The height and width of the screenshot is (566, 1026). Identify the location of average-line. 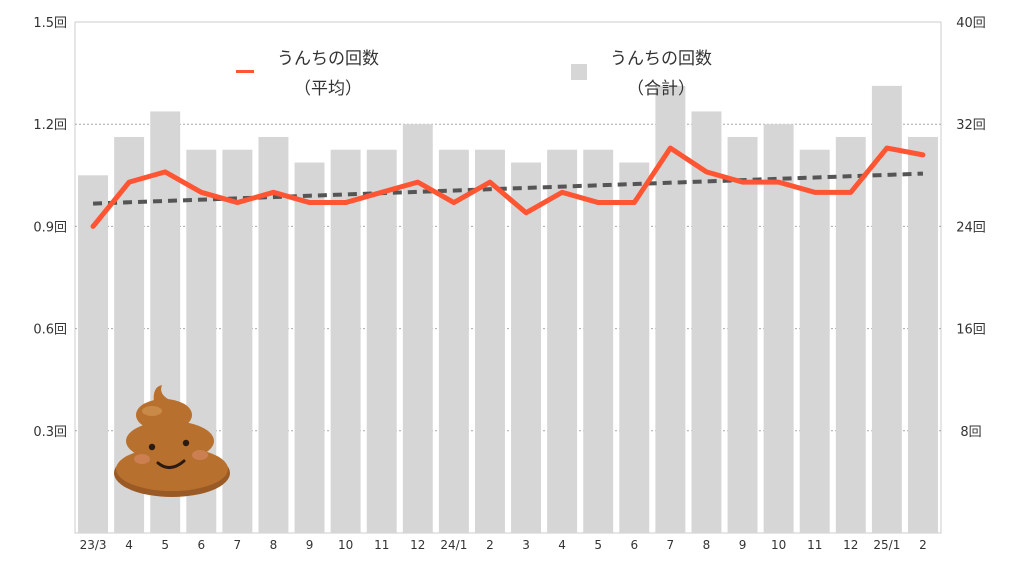
(508, 187).